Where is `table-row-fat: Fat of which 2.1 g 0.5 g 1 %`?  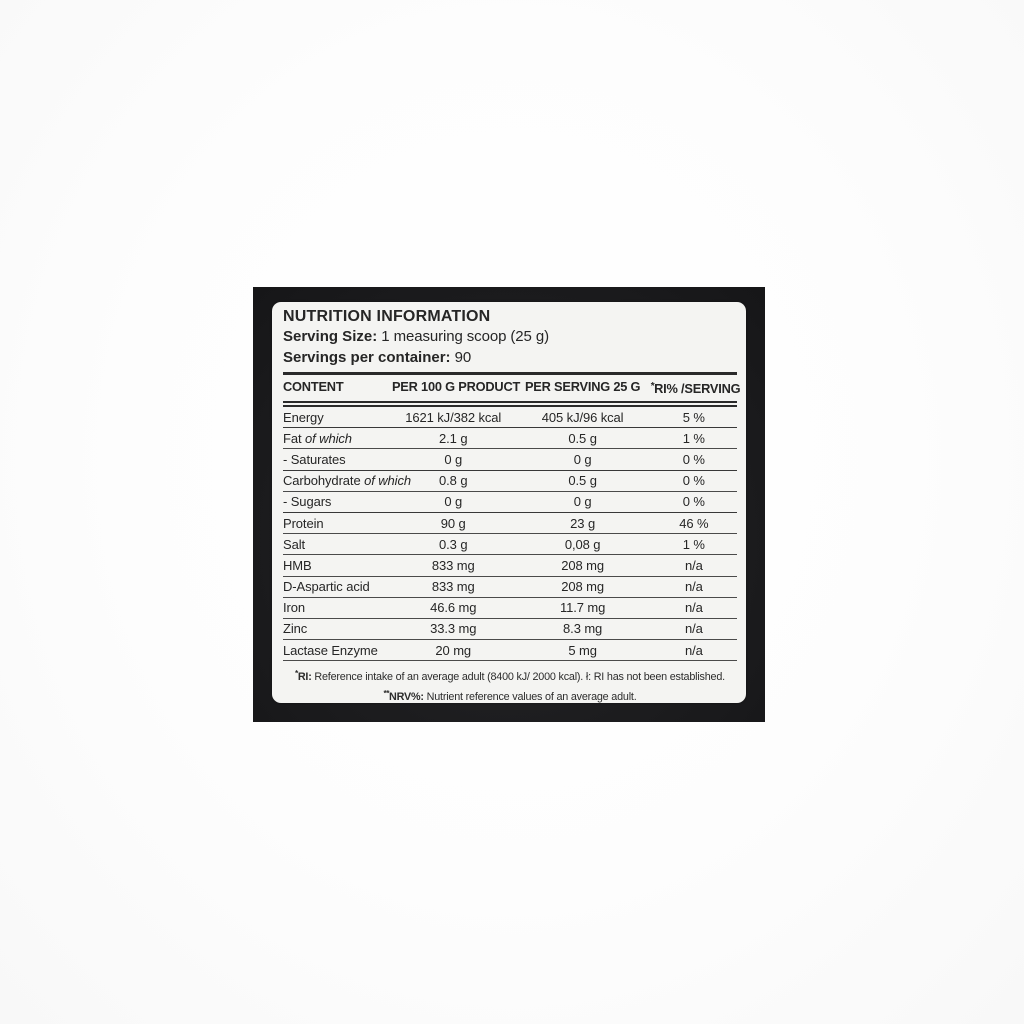 table-row-fat: Fat of which 2.1 g 0.5 g 1 % is located at coordinates (510, 439).